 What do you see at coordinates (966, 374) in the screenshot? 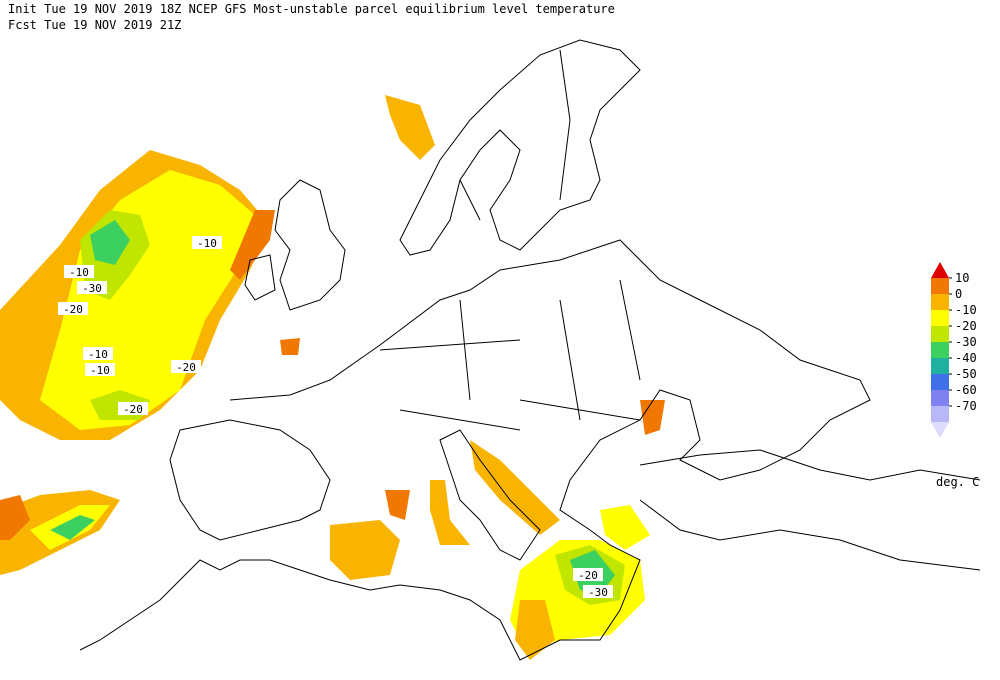
I see `legend-label: -50` at bounding box center [966, 374].